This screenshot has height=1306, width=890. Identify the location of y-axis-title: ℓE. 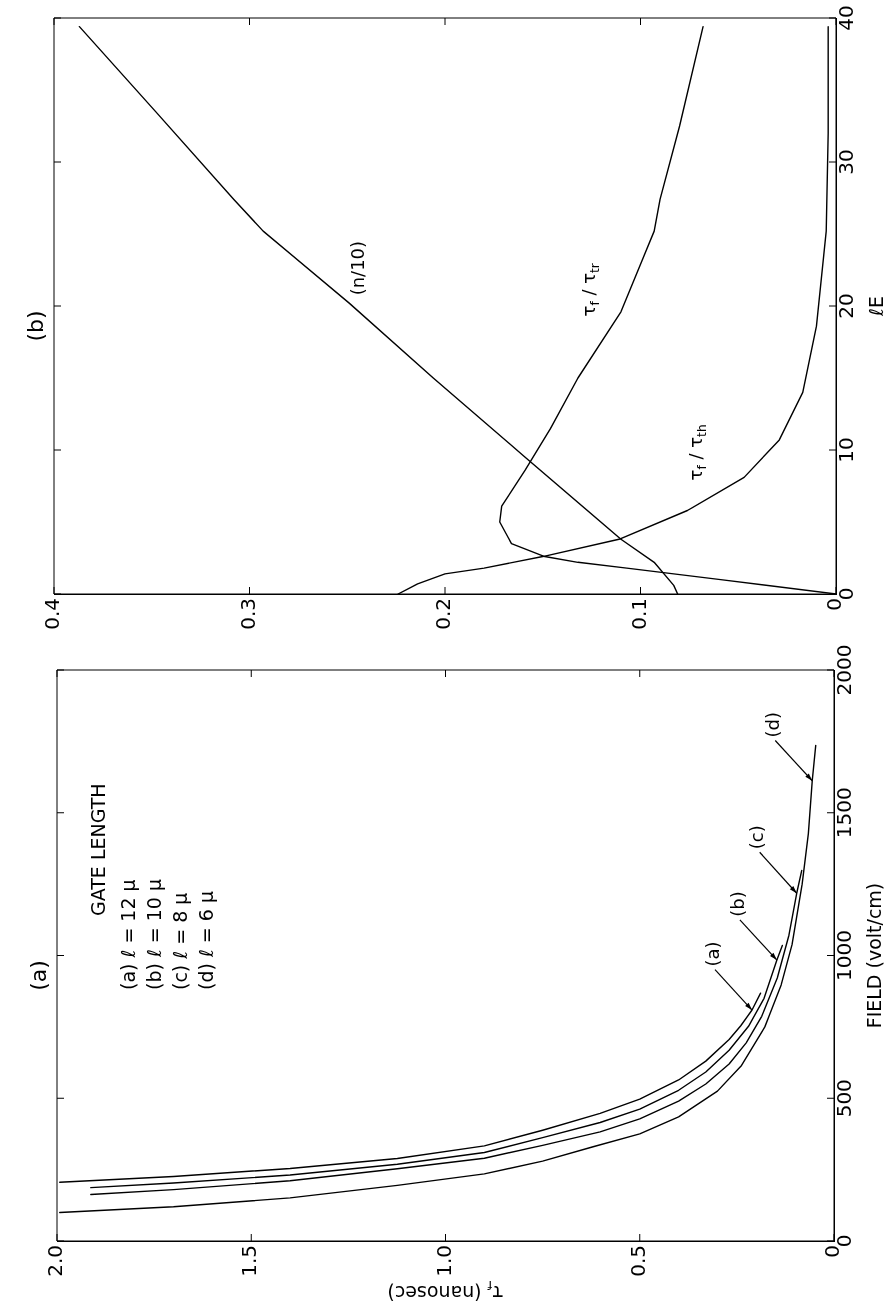
(875, 306).